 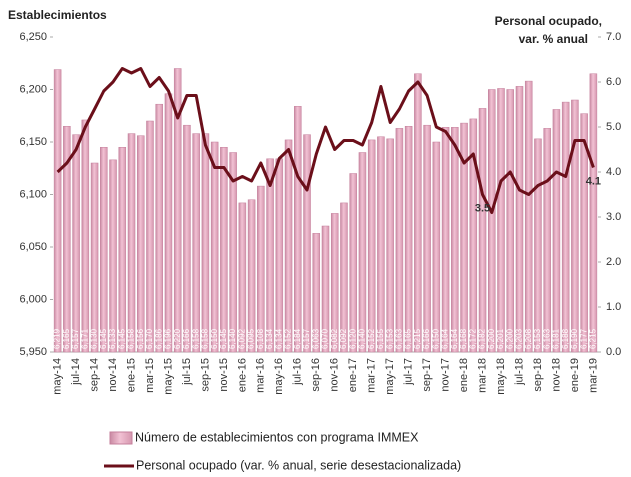 What do you see at coordinates (94, 375) in the screenshot?
I see `x-tick-label: sep-14` at bounding box center [94, 375].